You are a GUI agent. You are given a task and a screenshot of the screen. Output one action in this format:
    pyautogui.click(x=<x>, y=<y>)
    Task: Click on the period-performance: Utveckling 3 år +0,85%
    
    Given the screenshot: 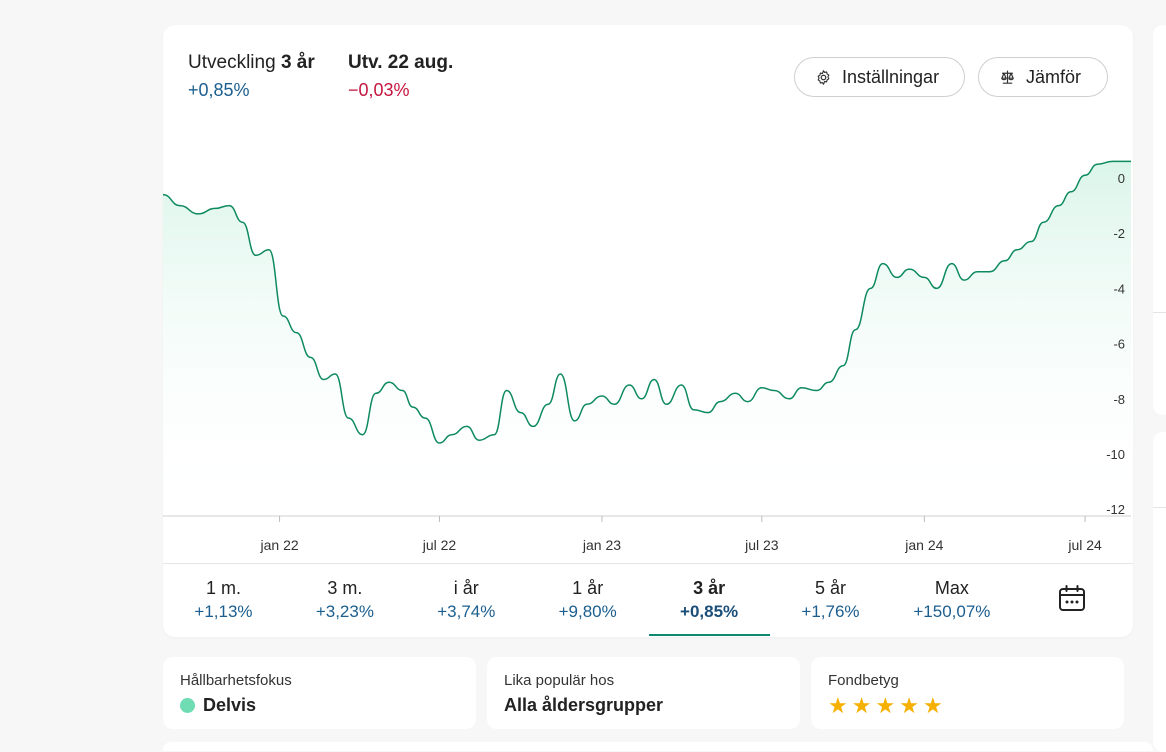 What is the action you would take?
    pyautogui.click(x=251, y=76)
    